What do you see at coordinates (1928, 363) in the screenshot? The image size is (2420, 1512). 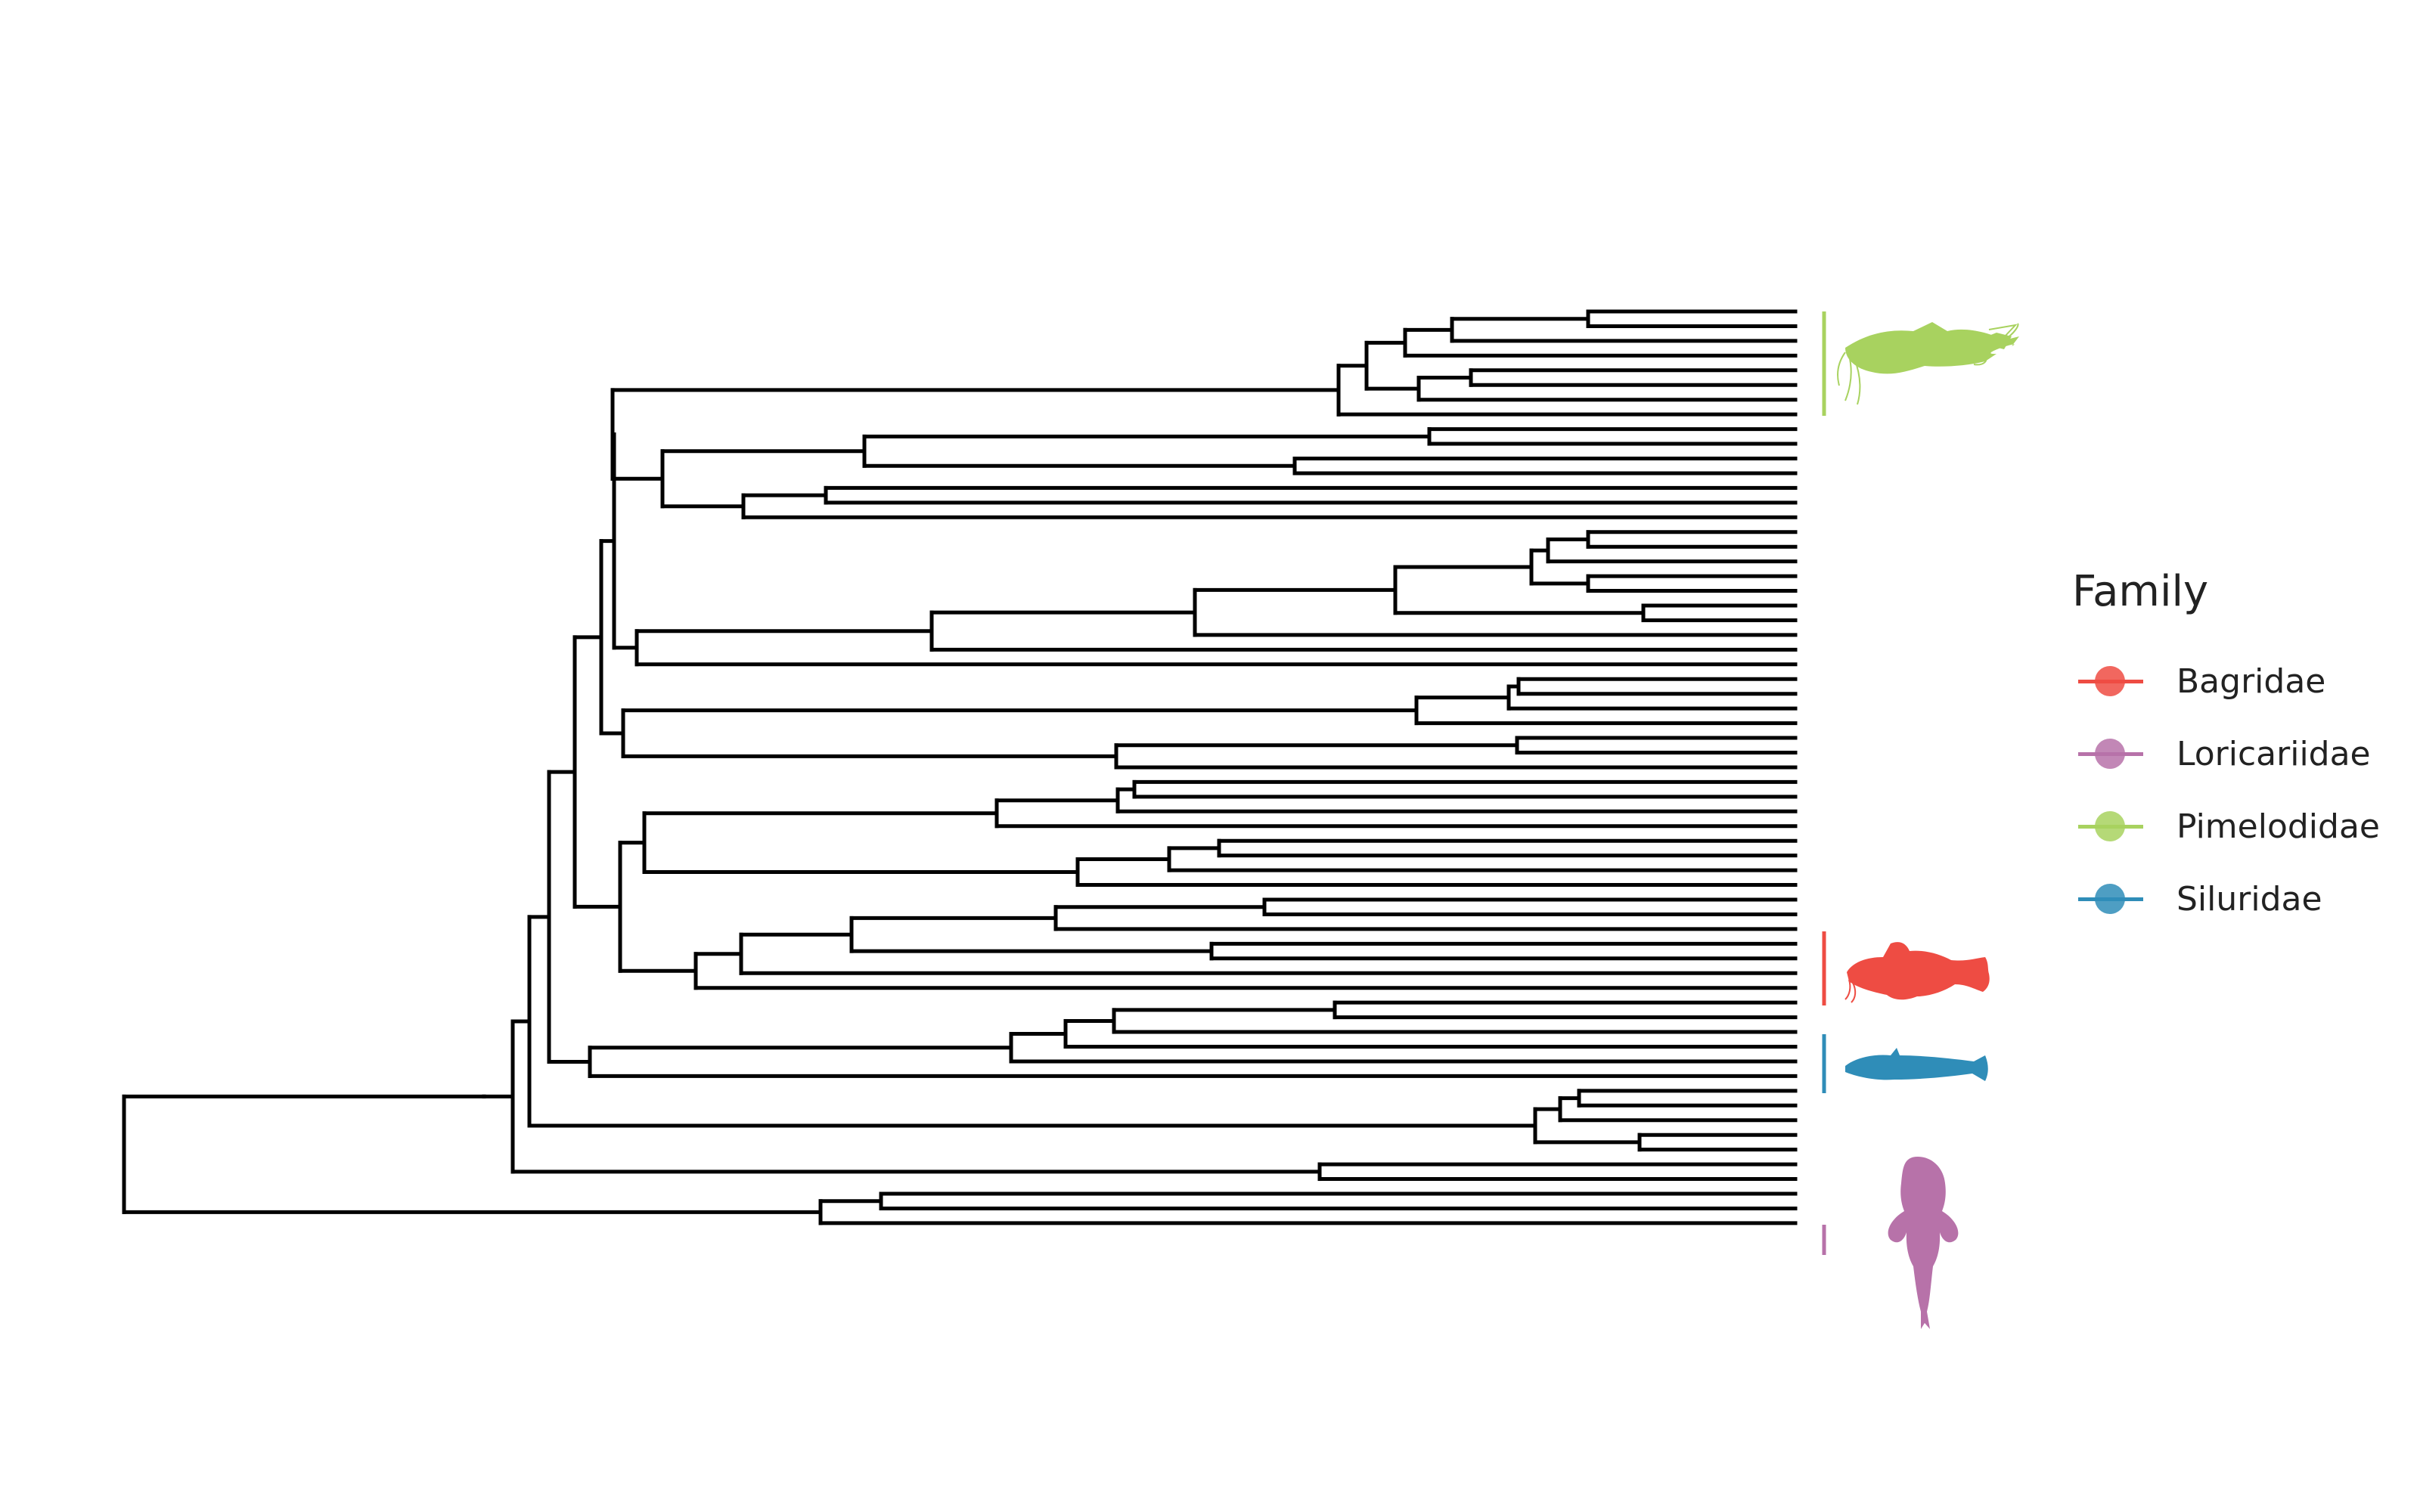 I see `catfish-long-barbels-icon` at bounding box center [1928, 363].